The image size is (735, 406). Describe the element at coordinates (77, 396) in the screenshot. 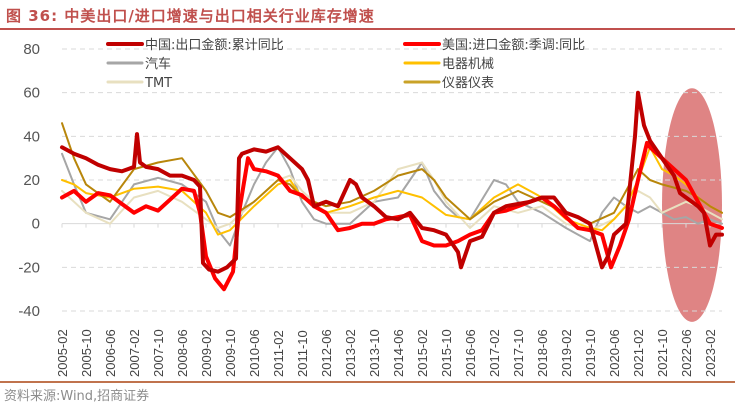

I see `source-note: 资料来源:Wind,招商证券` at that location.